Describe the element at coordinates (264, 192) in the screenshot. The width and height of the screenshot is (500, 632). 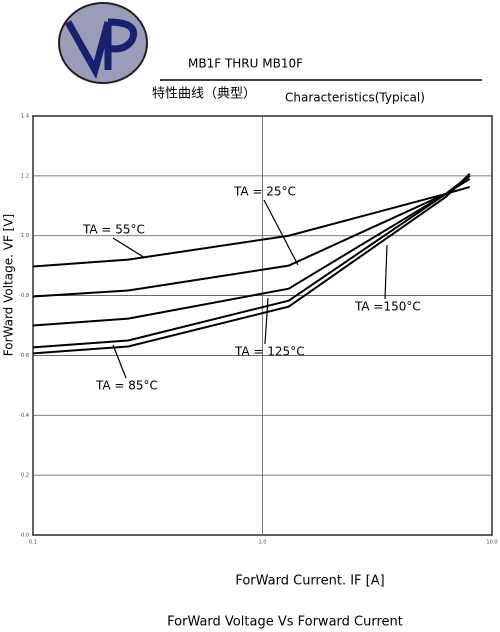
I see `series-label: TA = 25°C` at that location.